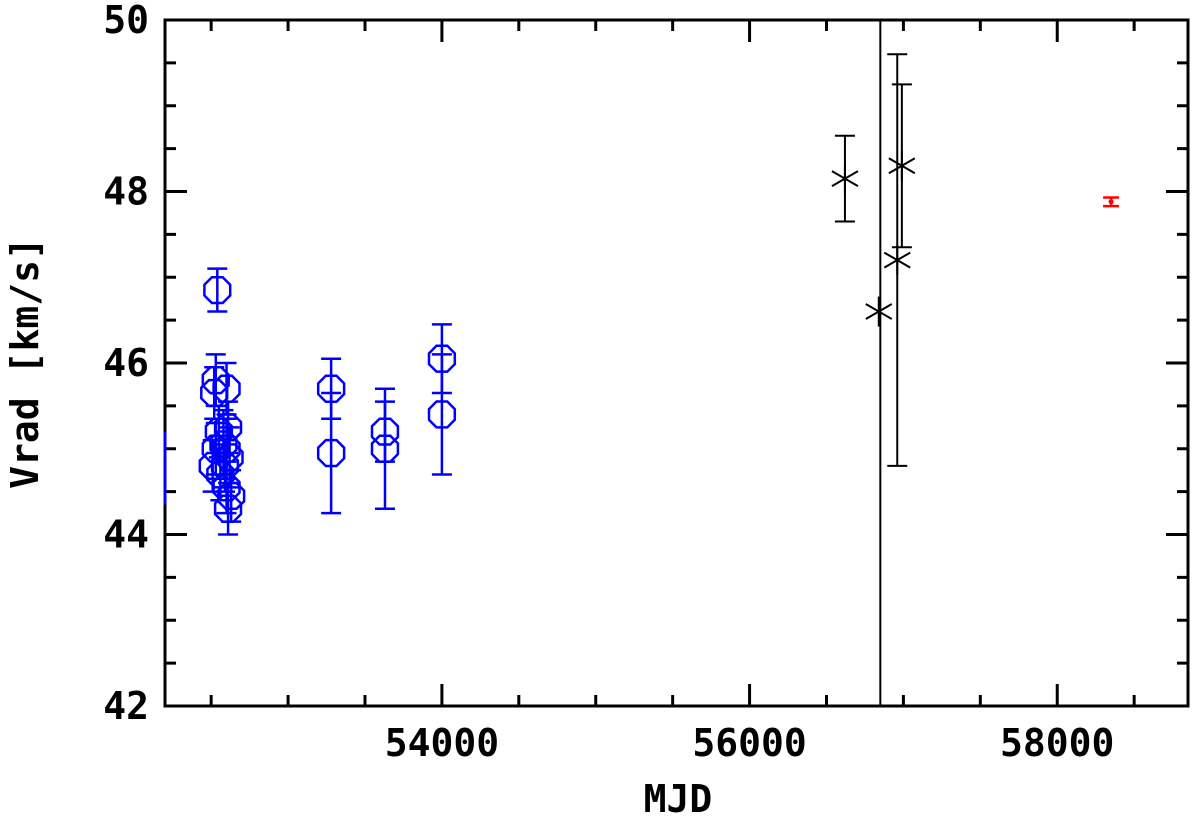 The image size is (1200, 818). I want to click on dot-marker, so click(1111, 202).